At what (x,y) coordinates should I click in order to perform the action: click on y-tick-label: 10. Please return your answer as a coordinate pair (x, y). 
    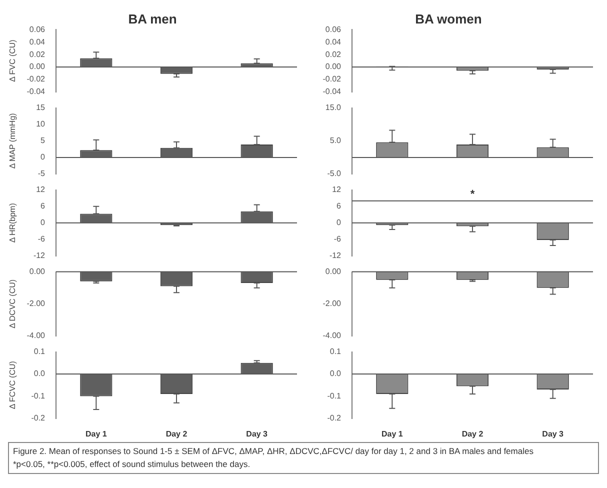
    Looking at the image, I should click on (41, 124).